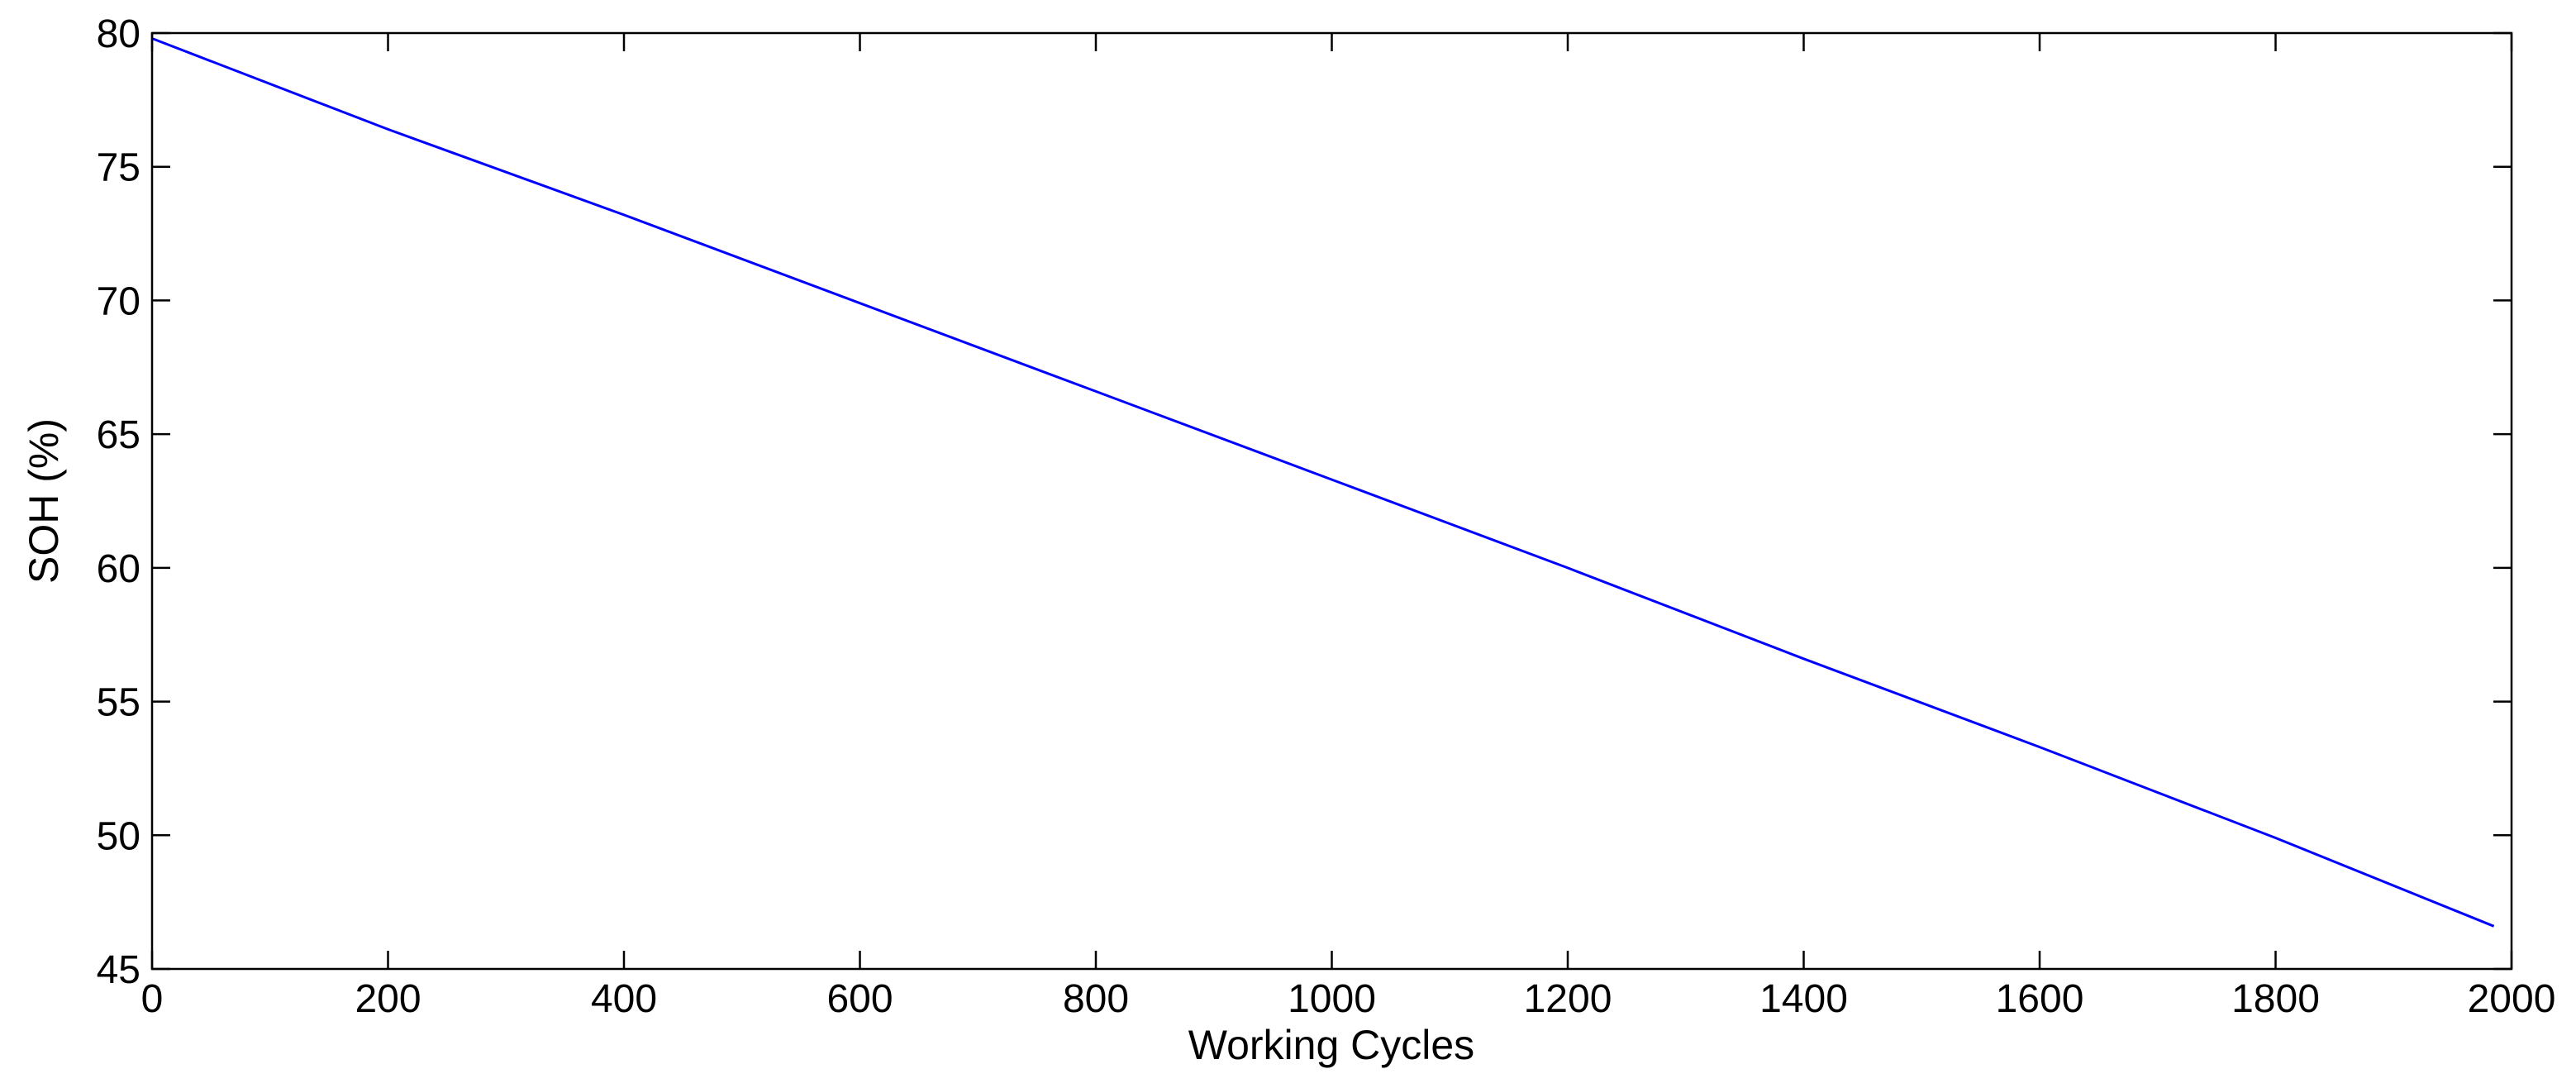 The width and height of the screenshot is (2576, 1088). Describe the element at coordinates (1804, 999) in the screenshot. I see `x-tick-label: 1400` at that location.